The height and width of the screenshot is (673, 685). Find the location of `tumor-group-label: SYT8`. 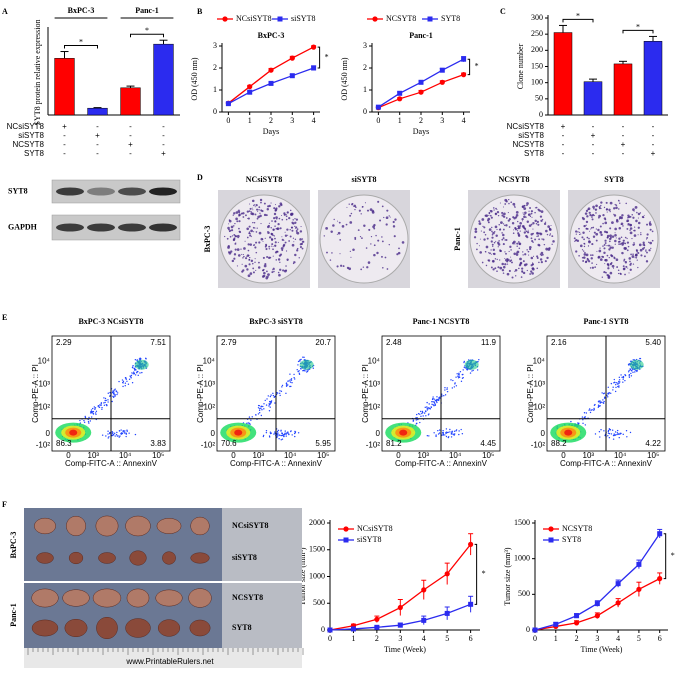

tumor-group-label: SYT8 is located at coordinates (242, 627).